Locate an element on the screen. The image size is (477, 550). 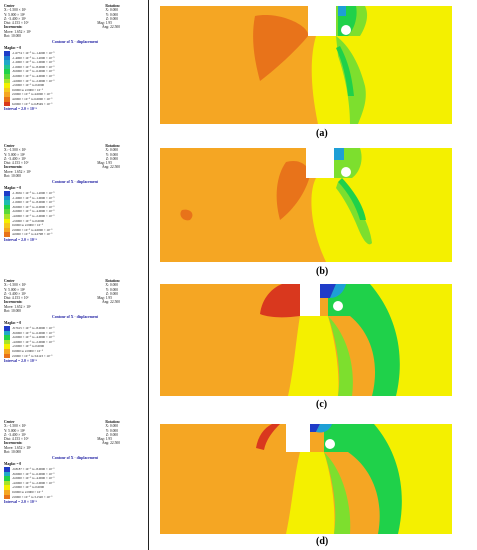
panel-caption-c: (c) is located at coordinates (322, 404).